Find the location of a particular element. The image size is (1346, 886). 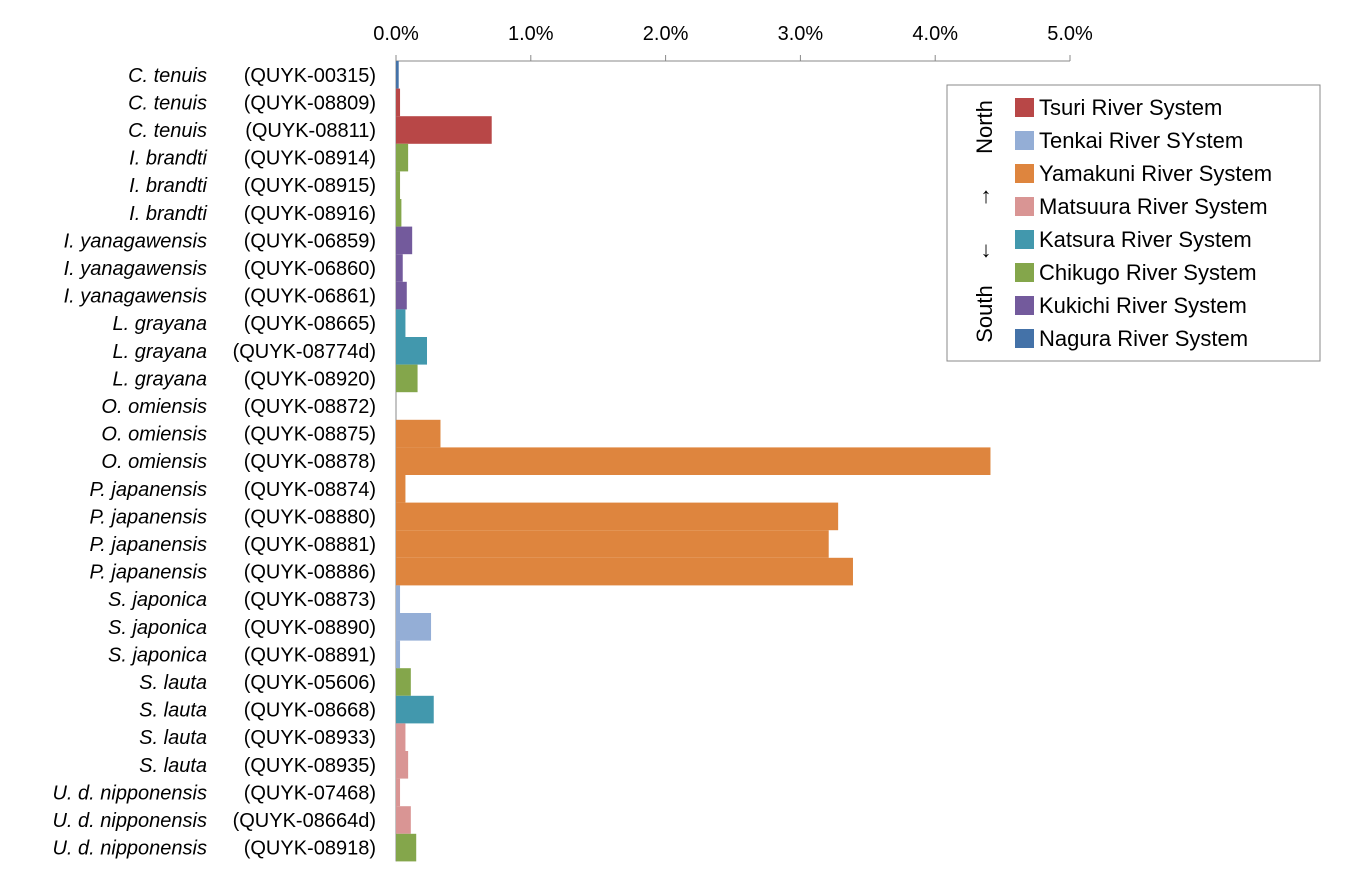

species-label: L. grayana is located at coordinates (159, 379).